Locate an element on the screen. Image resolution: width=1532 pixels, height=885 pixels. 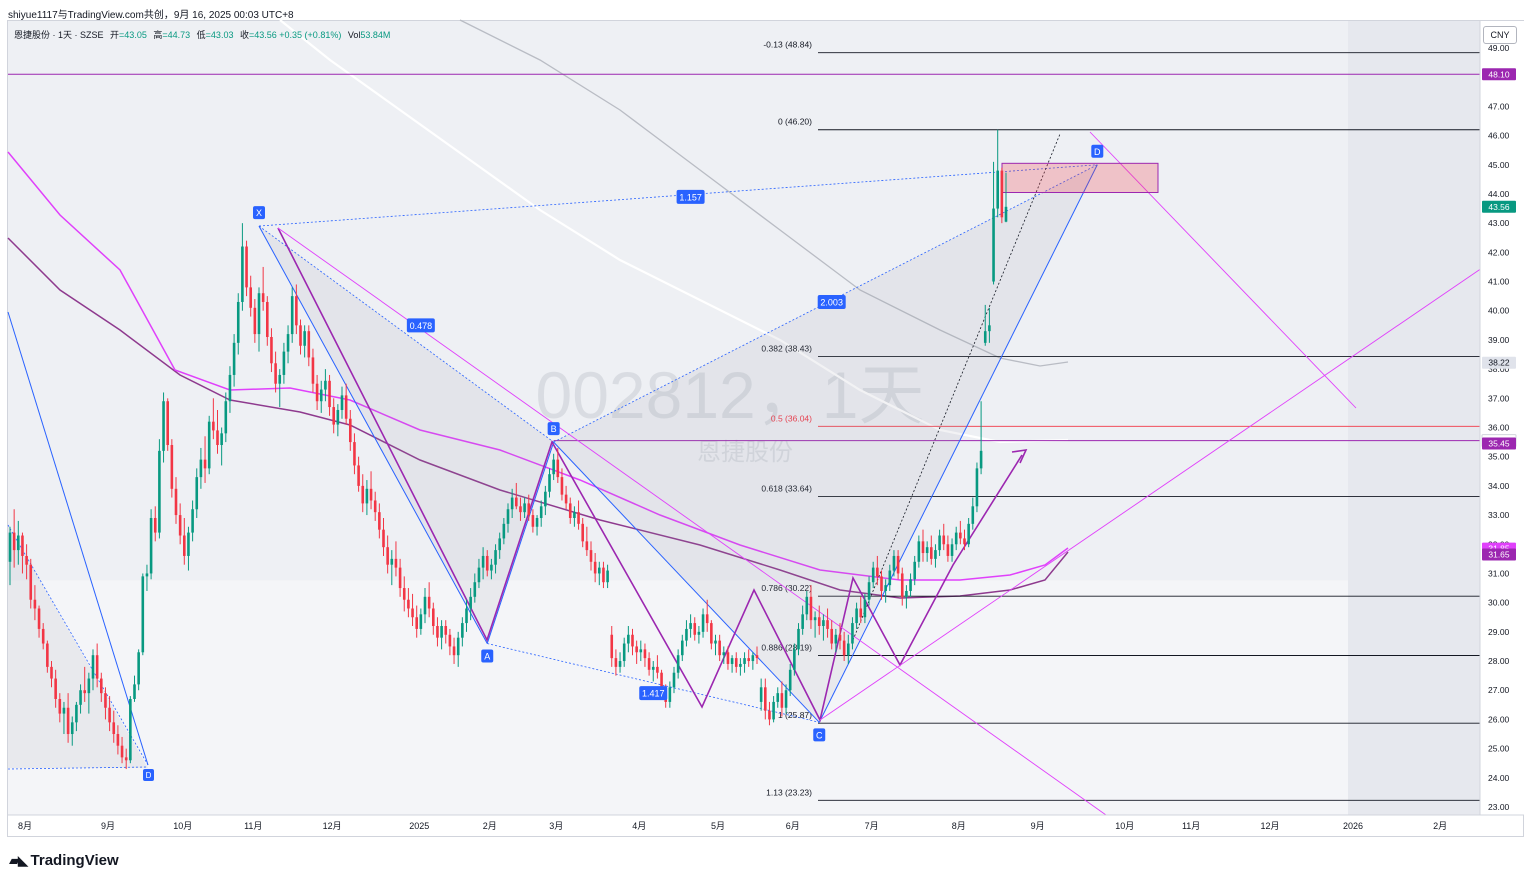
left-pattern-fill is located at coordinates (78, 646).